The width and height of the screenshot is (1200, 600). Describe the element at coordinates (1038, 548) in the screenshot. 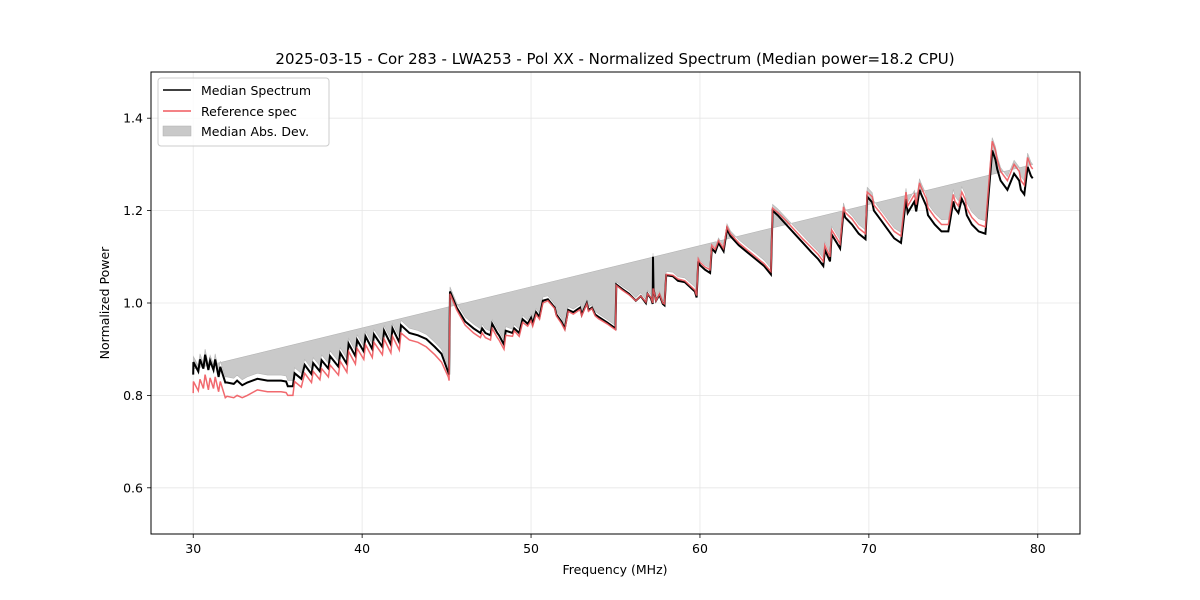

I see `x-tick-label: 80` at that location.